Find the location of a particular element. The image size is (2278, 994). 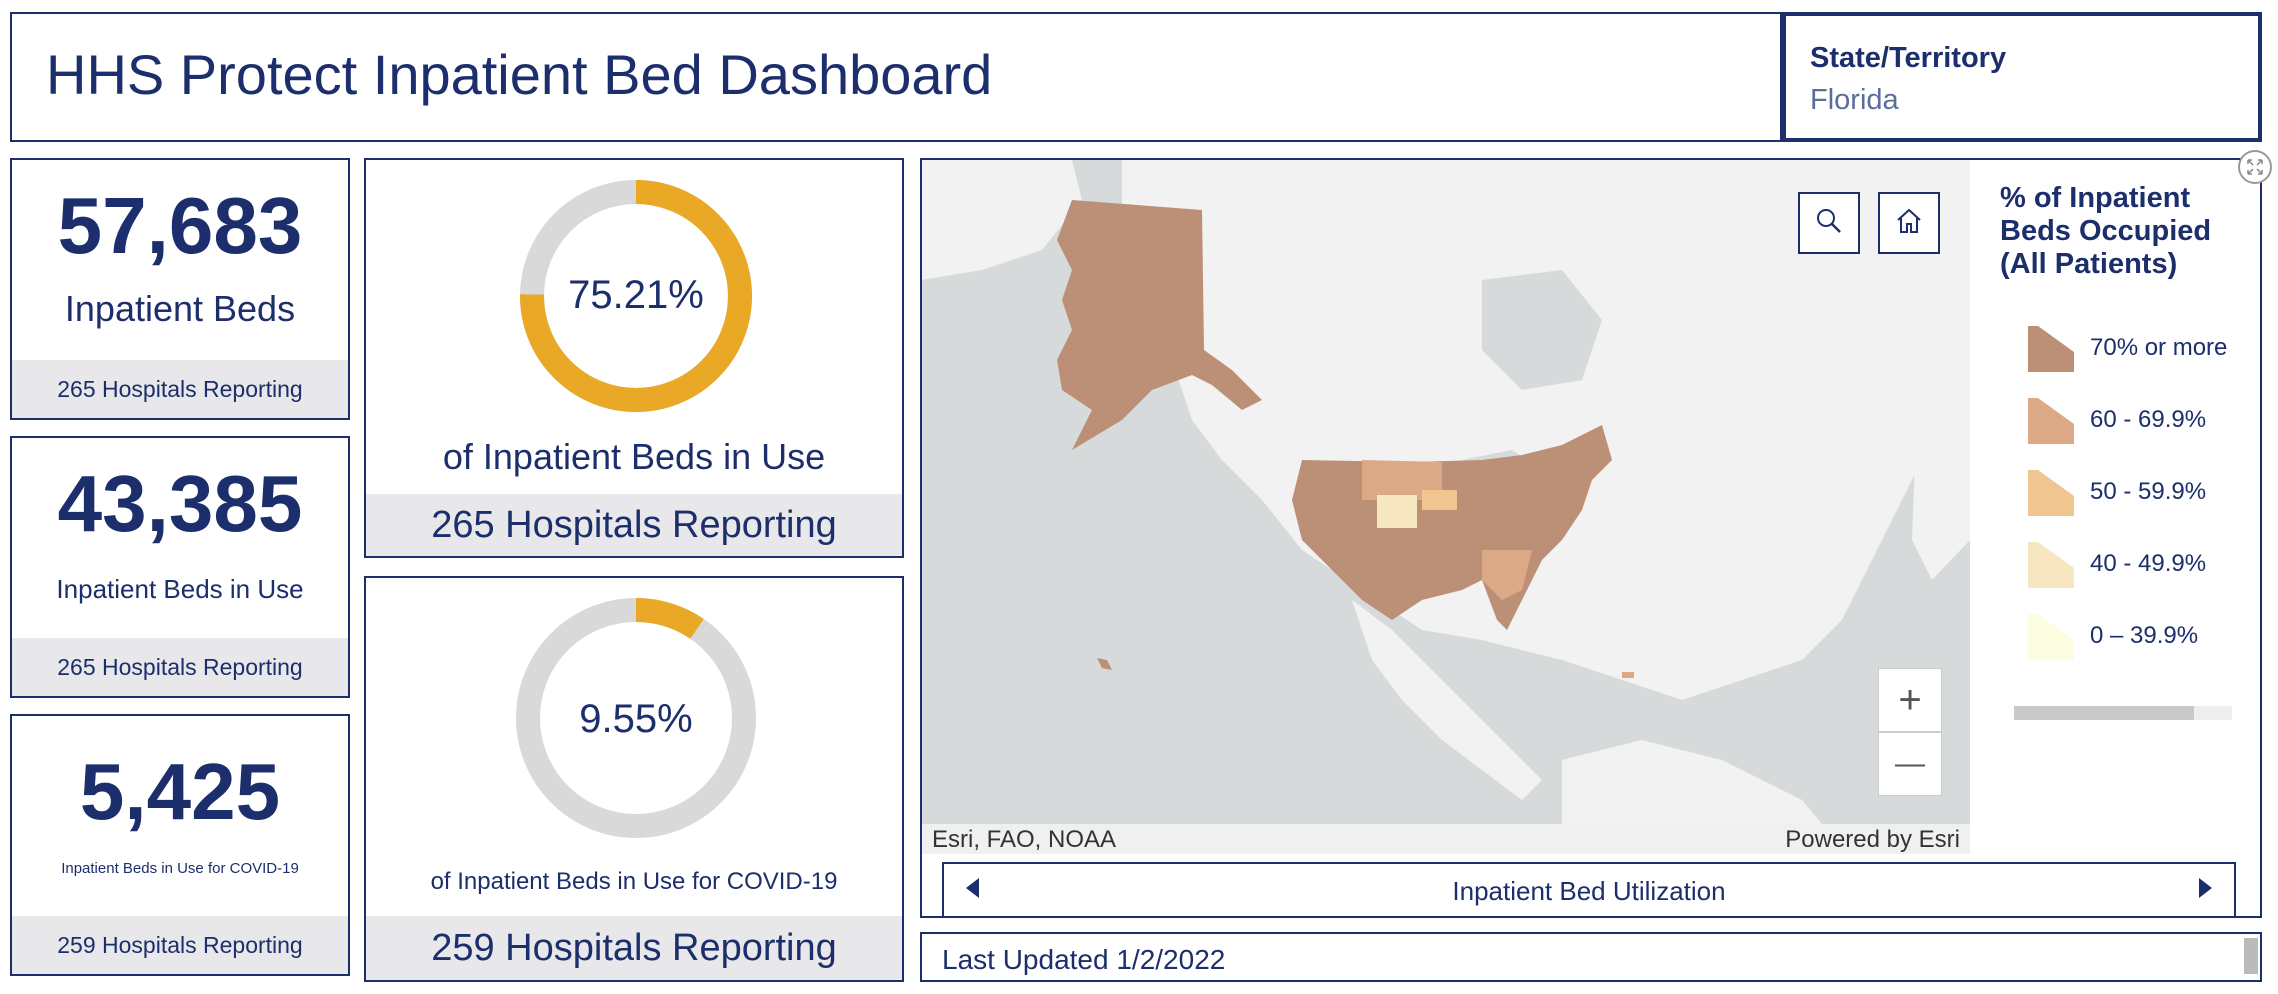

legend-item: 40 - 49.9% is located at coordinates (2143, 565).